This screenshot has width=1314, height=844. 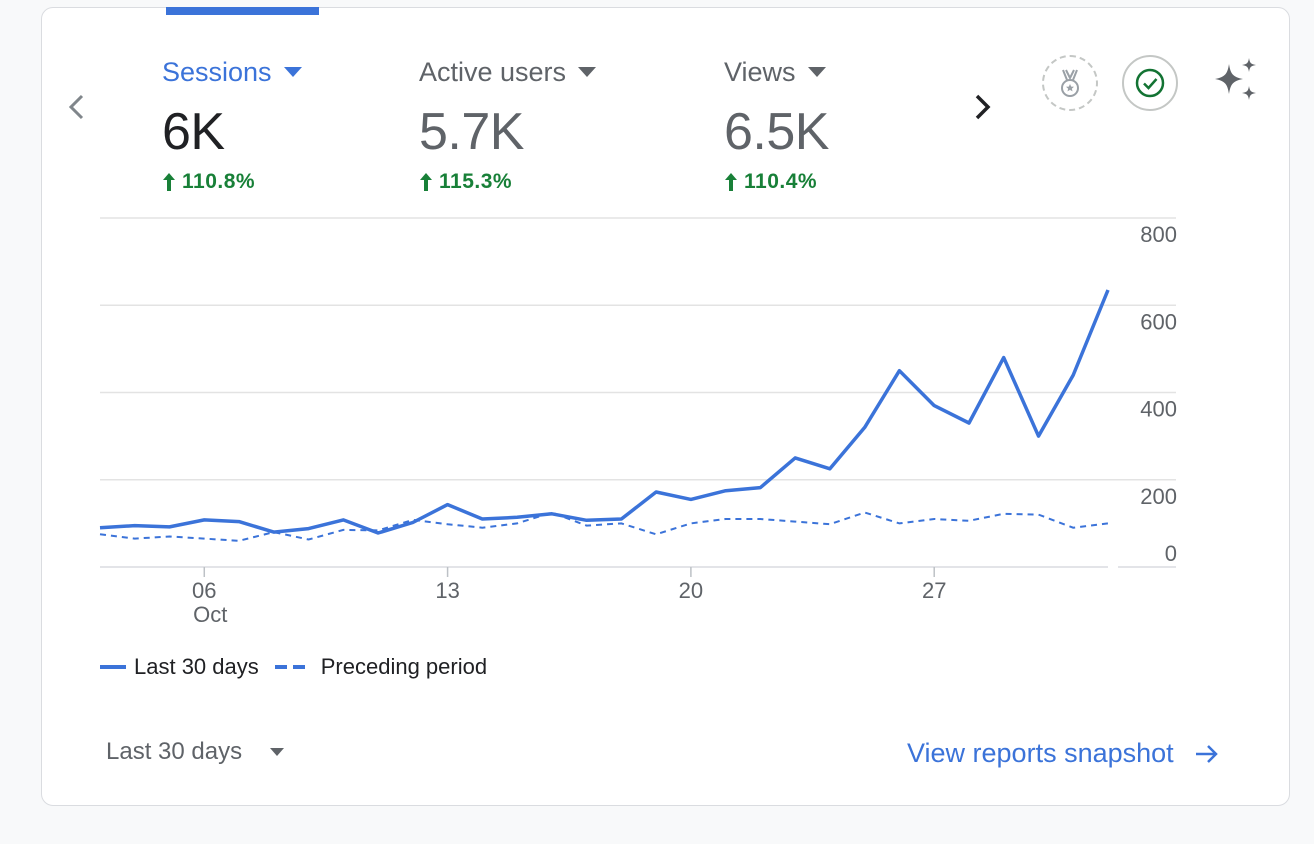 I want to click on chart-legend: Last 30 days Preceding period, so click(x=293, y=667).